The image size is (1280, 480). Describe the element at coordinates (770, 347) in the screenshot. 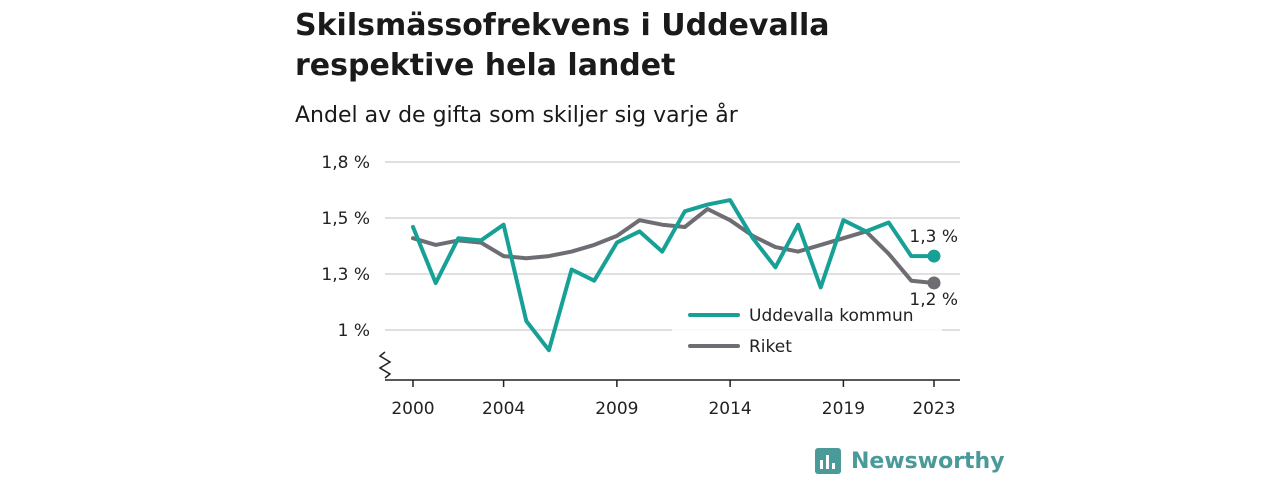

I see `legend-label: Riket` at that location.